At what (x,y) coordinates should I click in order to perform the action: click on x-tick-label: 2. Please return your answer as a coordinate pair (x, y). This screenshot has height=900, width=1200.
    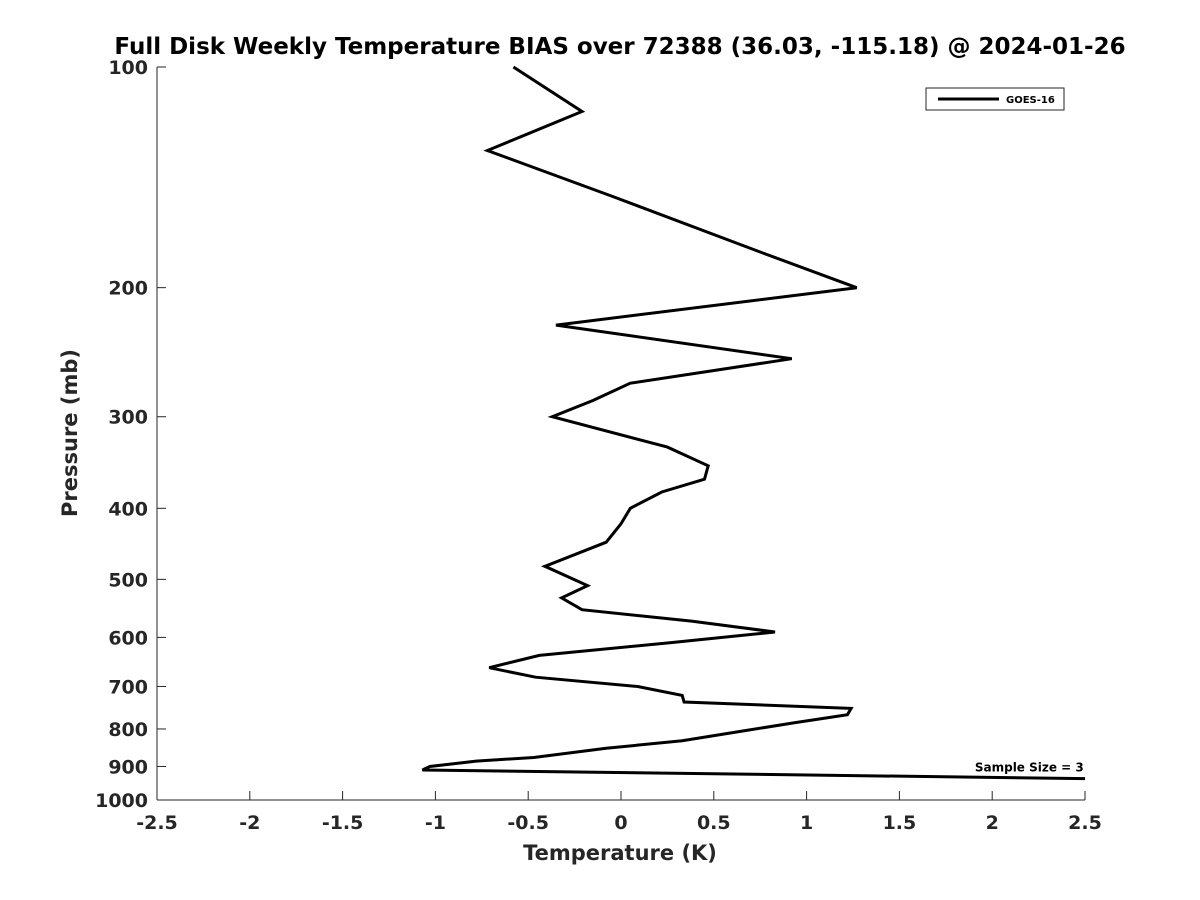
    Looking at the image, I should click on (992, 823).